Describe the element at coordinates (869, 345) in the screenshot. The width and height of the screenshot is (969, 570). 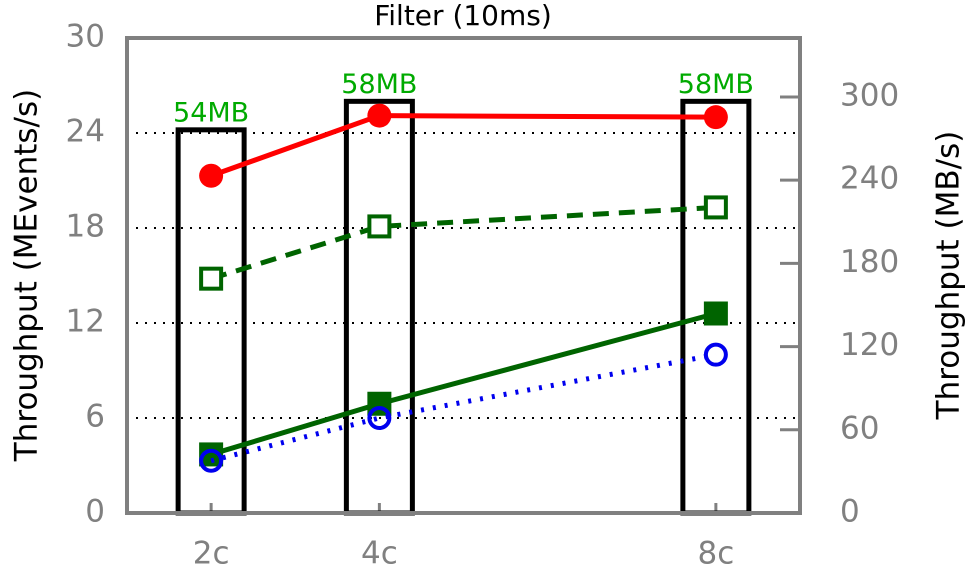
I see `y2-tick-label: 120` at that location.